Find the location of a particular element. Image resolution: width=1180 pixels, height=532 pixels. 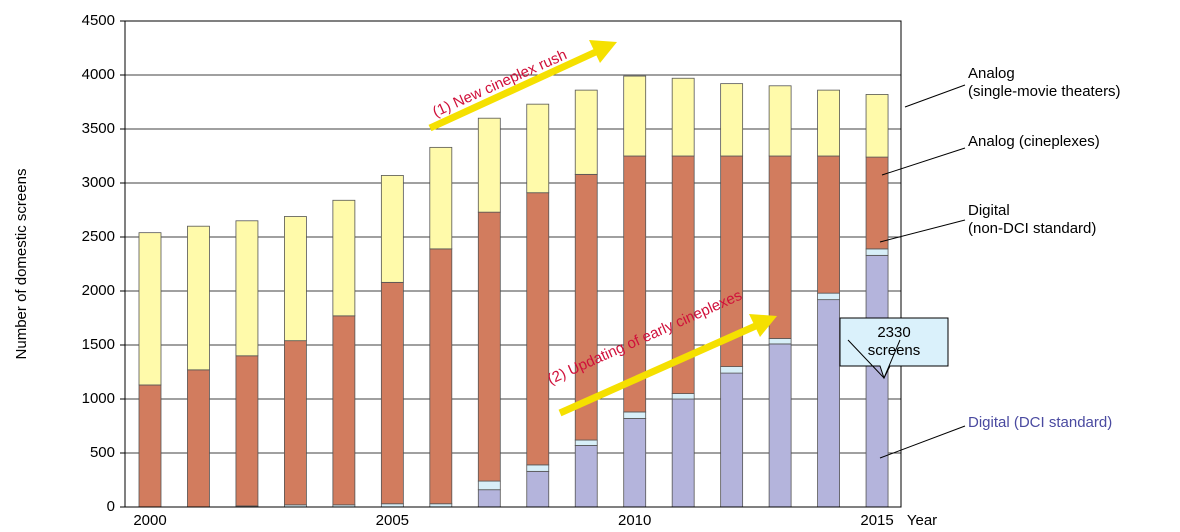

y-tick-label: 4500 is located at coordinates (98, 20).